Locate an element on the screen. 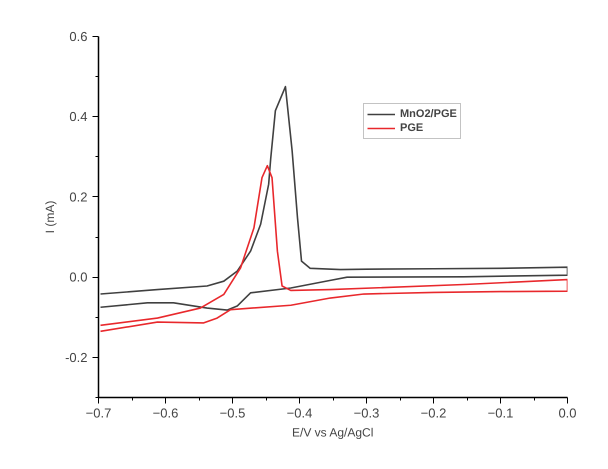 This screenshot has height=469, width=608. x-tick-label: −0.5 is located at coordinates (233, 413).